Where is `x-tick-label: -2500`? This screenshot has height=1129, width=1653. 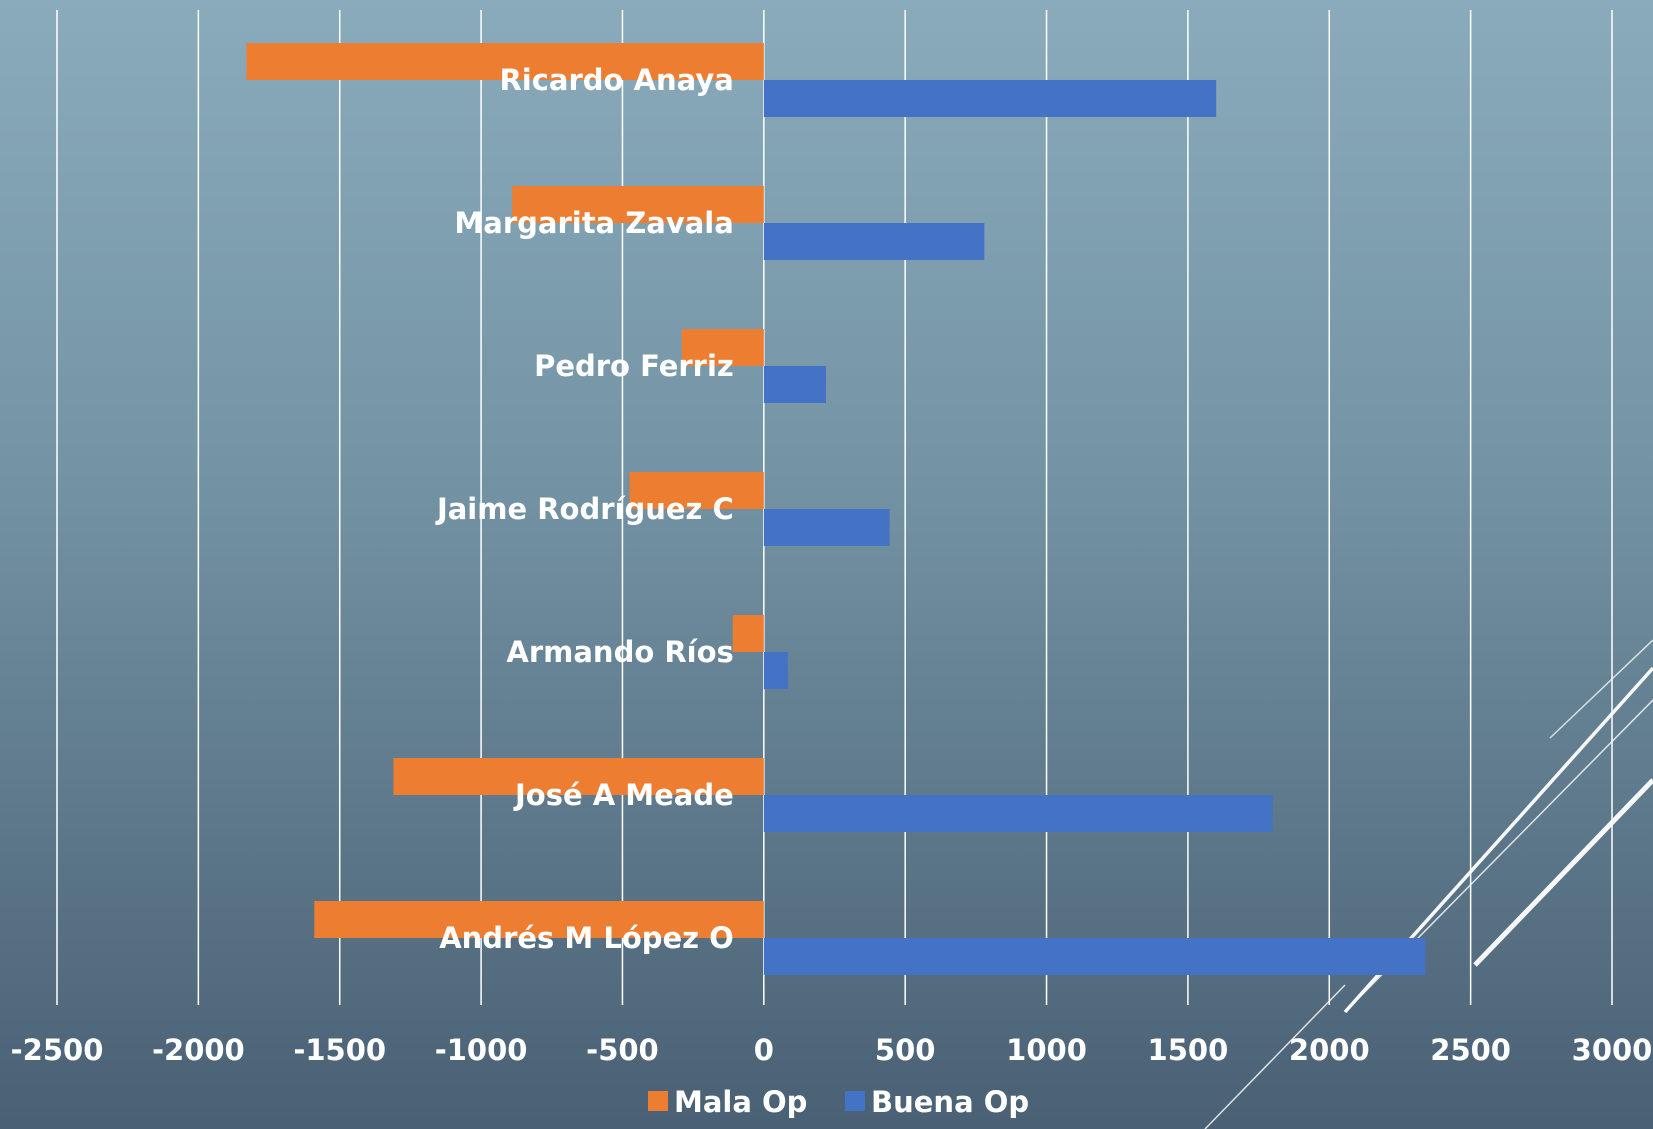
x-tick-label: -2500 is located at coordinates (57, 1050).